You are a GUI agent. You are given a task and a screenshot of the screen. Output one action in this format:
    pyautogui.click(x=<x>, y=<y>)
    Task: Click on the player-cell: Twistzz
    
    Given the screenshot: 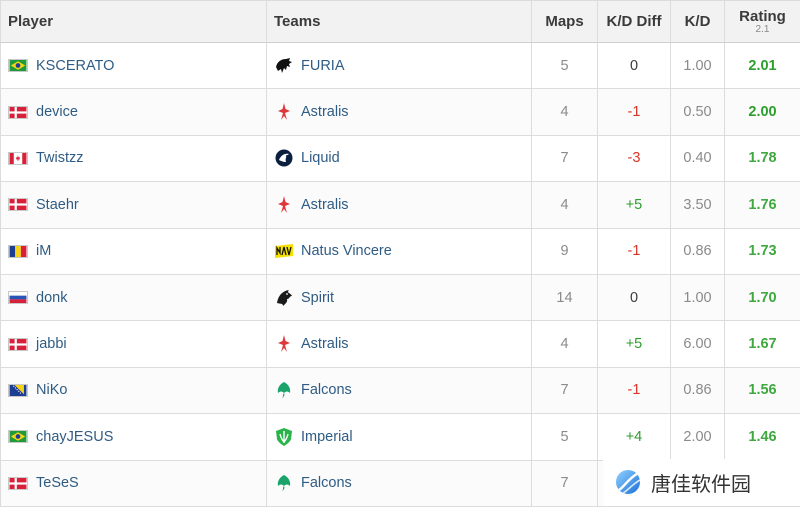 What is the action you would take?
    pyautogui.click(x=134, y=158)
    